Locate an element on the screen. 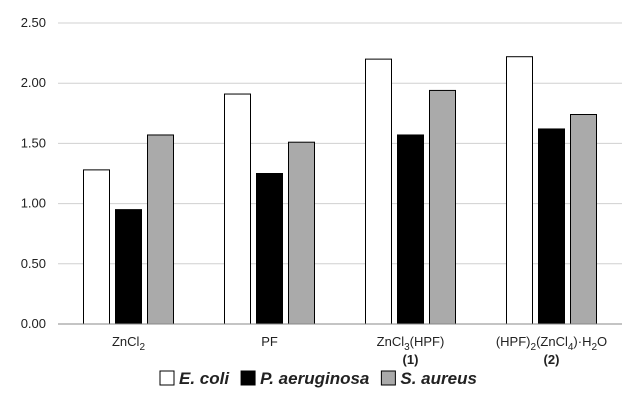  y-tick-label: 1.00 is located at coordinates (33, 203).